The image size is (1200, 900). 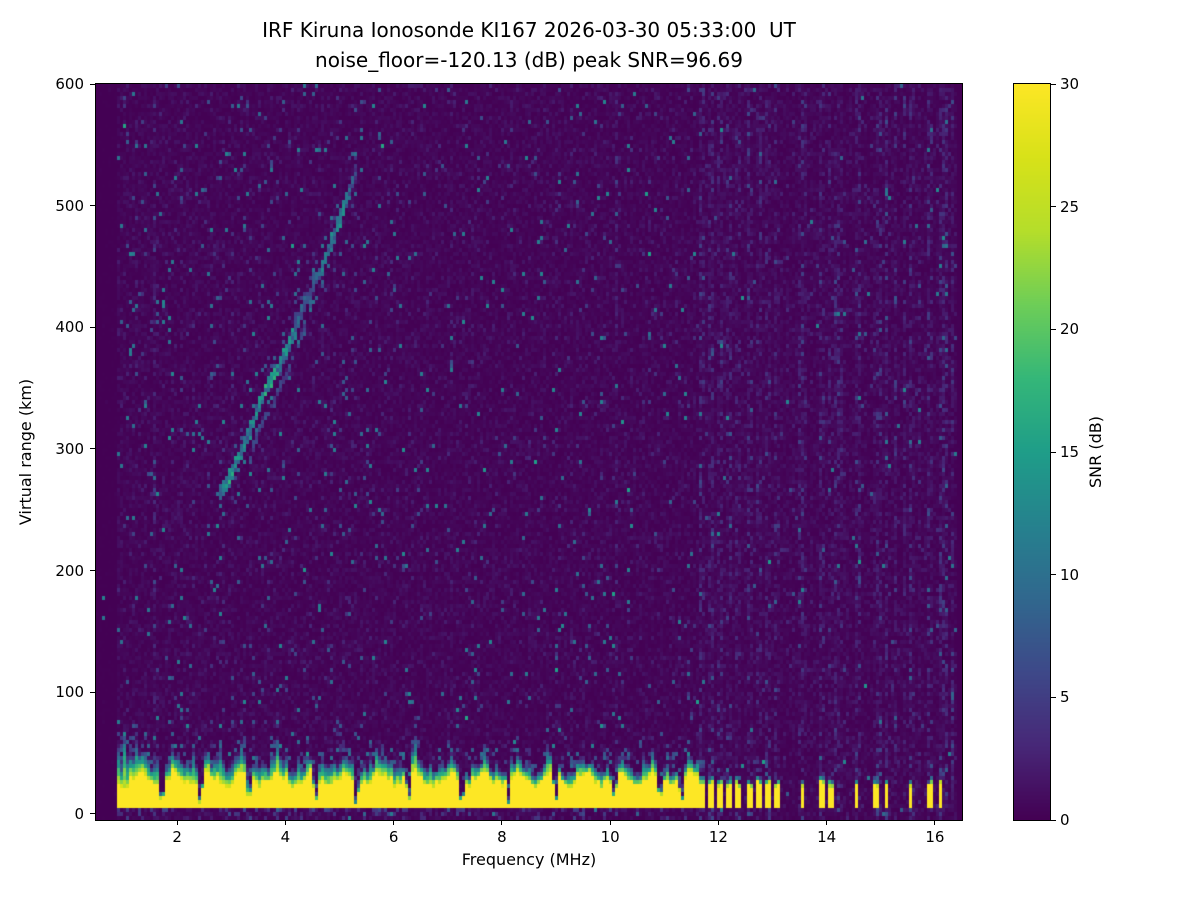 What do you see at coordinates (69, 570) in the screenshot?
I see `y-tick-label: 200` at bounding box center [69, 570].